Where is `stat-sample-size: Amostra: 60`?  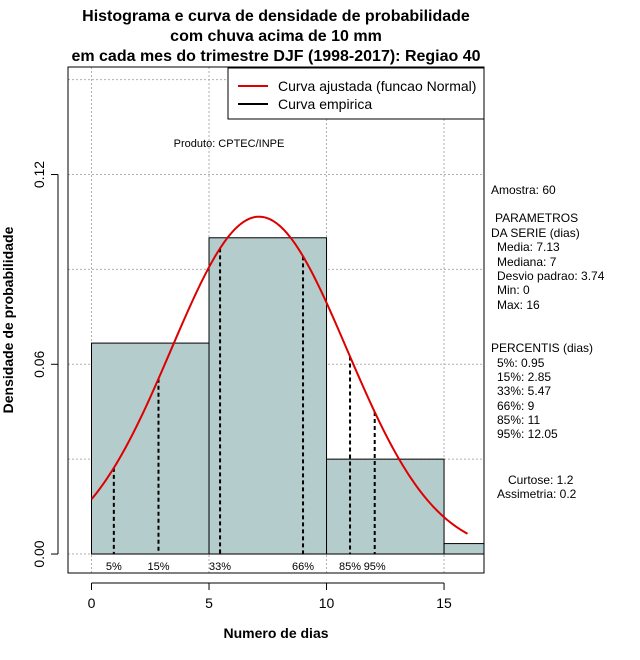 stat-sample-size: Amostra: 60 is located at coordinates (523, 190).